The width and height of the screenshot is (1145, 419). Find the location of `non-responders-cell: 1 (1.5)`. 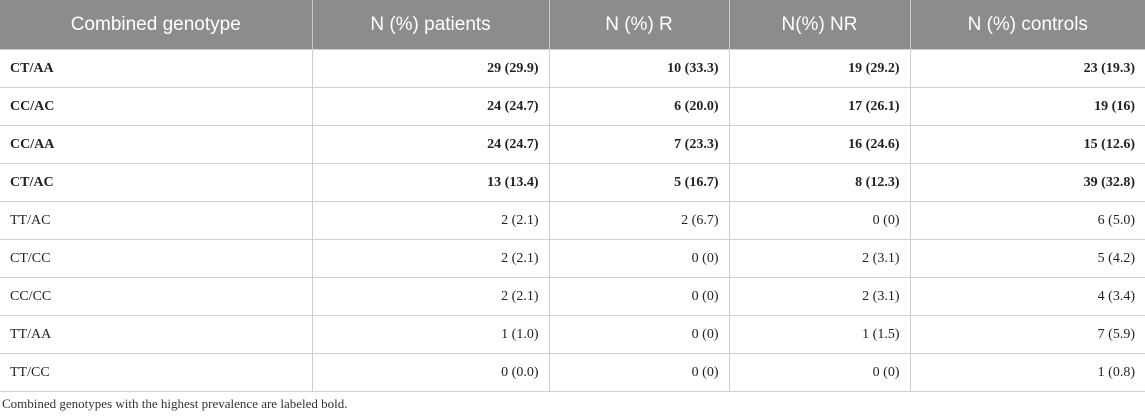

non-responders-cell: 1 (1.5) is located at coordinates (819, 334).